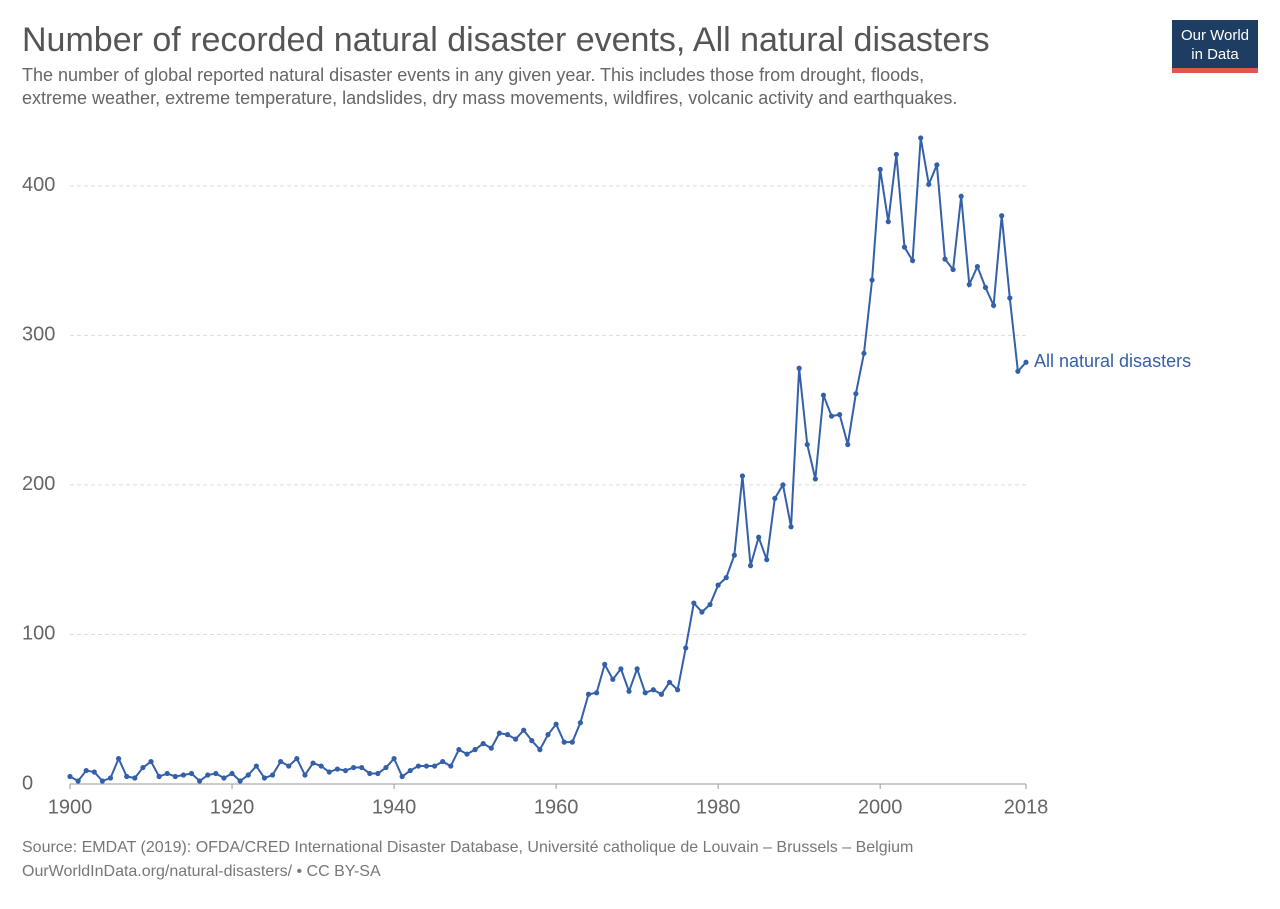 The height and width of the screenshot is (909, 1280). What do you see at coordinates (718, 807) in the screenshot?
I see `x-tick-label: 1980` at bounding box center [718, 807].